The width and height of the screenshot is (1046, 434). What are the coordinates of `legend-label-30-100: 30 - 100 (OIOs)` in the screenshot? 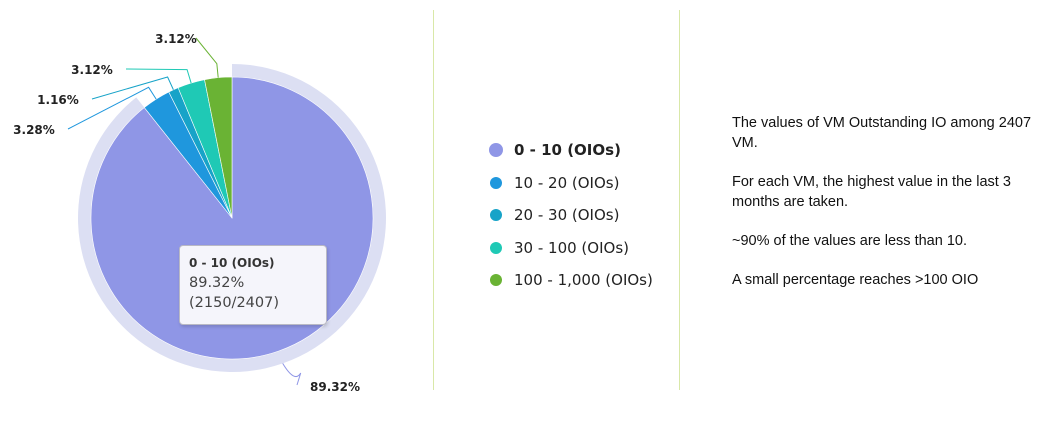 It's located at (571, 247).